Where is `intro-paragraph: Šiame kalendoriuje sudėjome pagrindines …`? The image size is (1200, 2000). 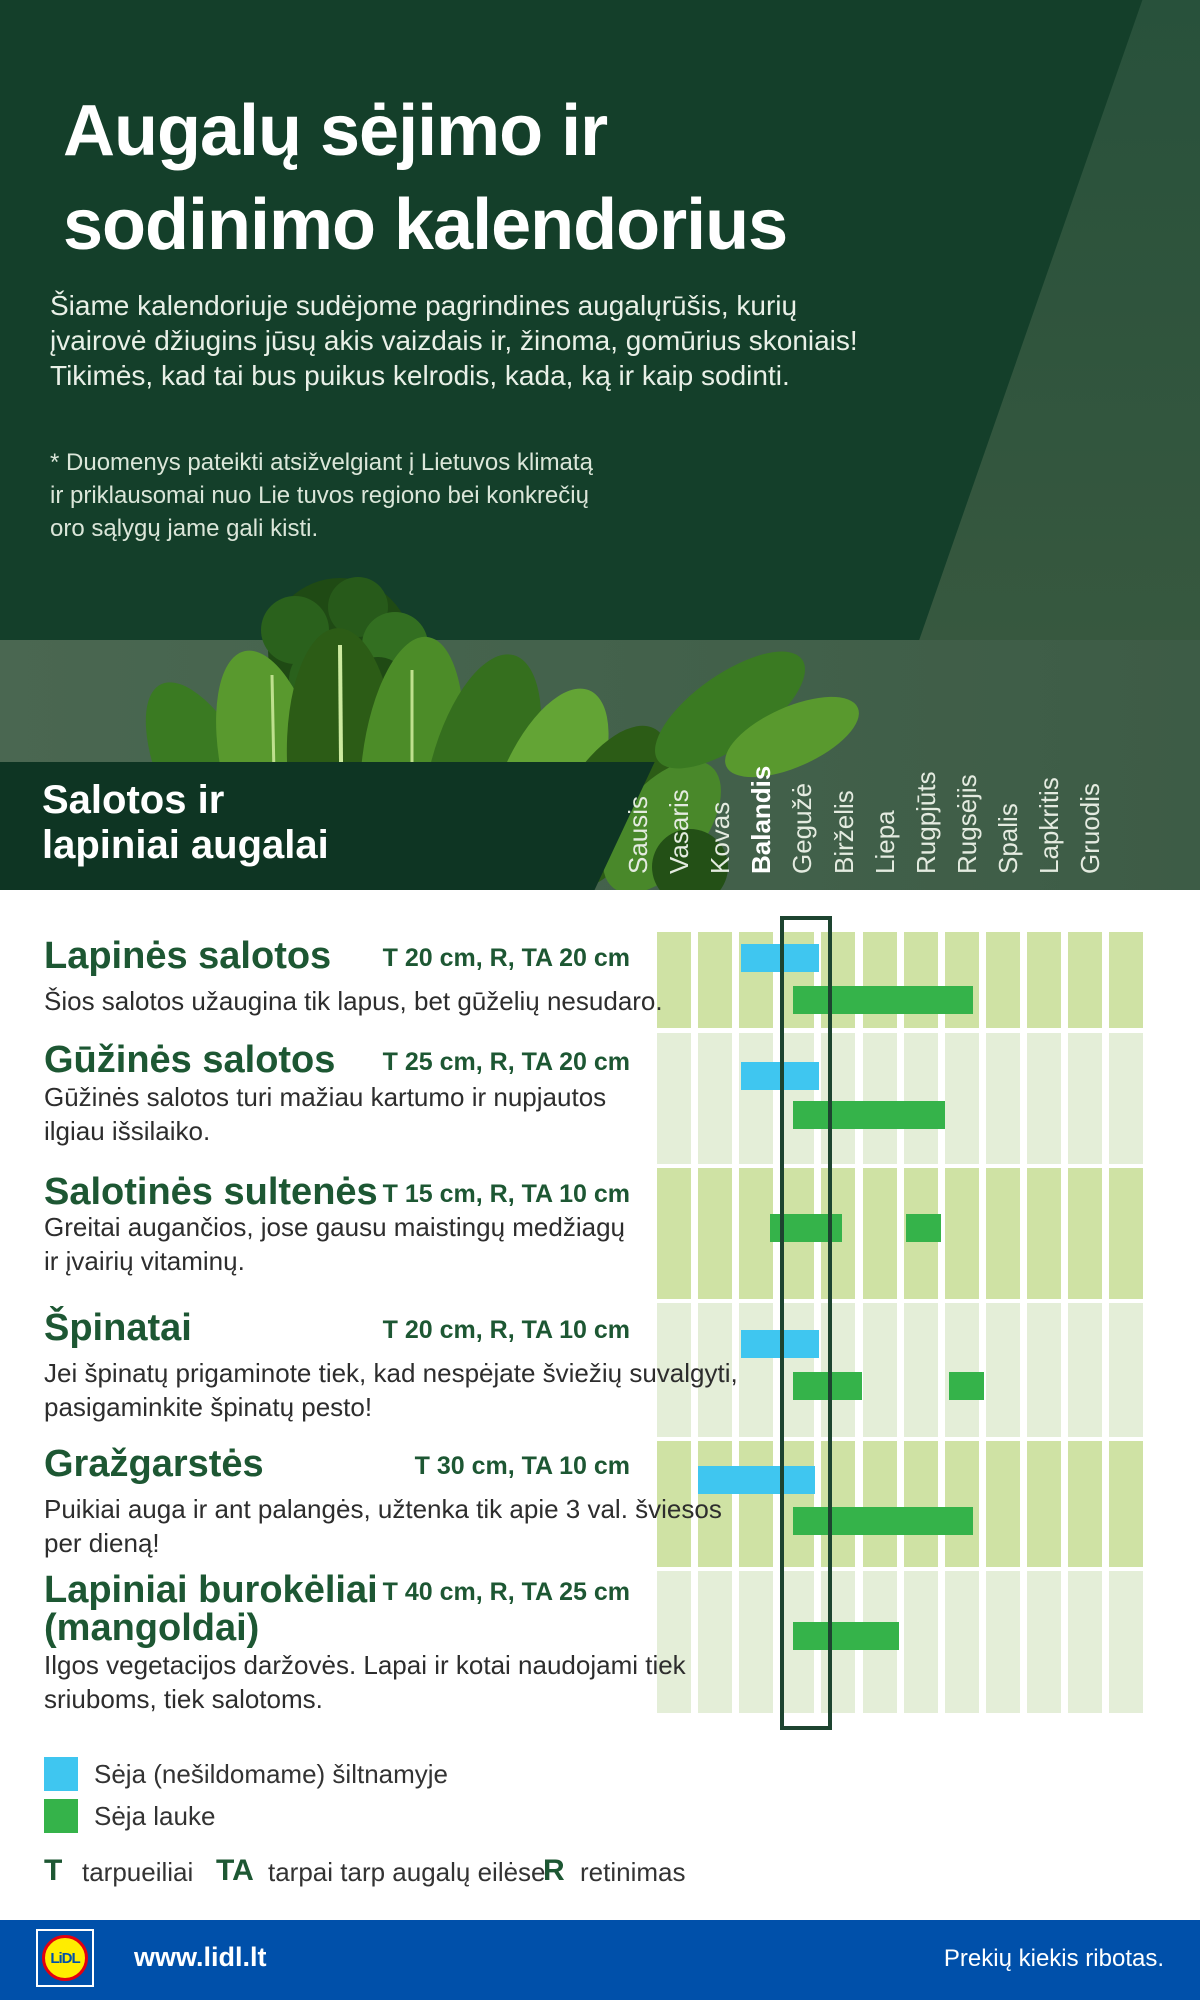
intro-paragraph: Šiame kalendoriuje sudėjome pagrindines … is located at coordinates (454, 340).